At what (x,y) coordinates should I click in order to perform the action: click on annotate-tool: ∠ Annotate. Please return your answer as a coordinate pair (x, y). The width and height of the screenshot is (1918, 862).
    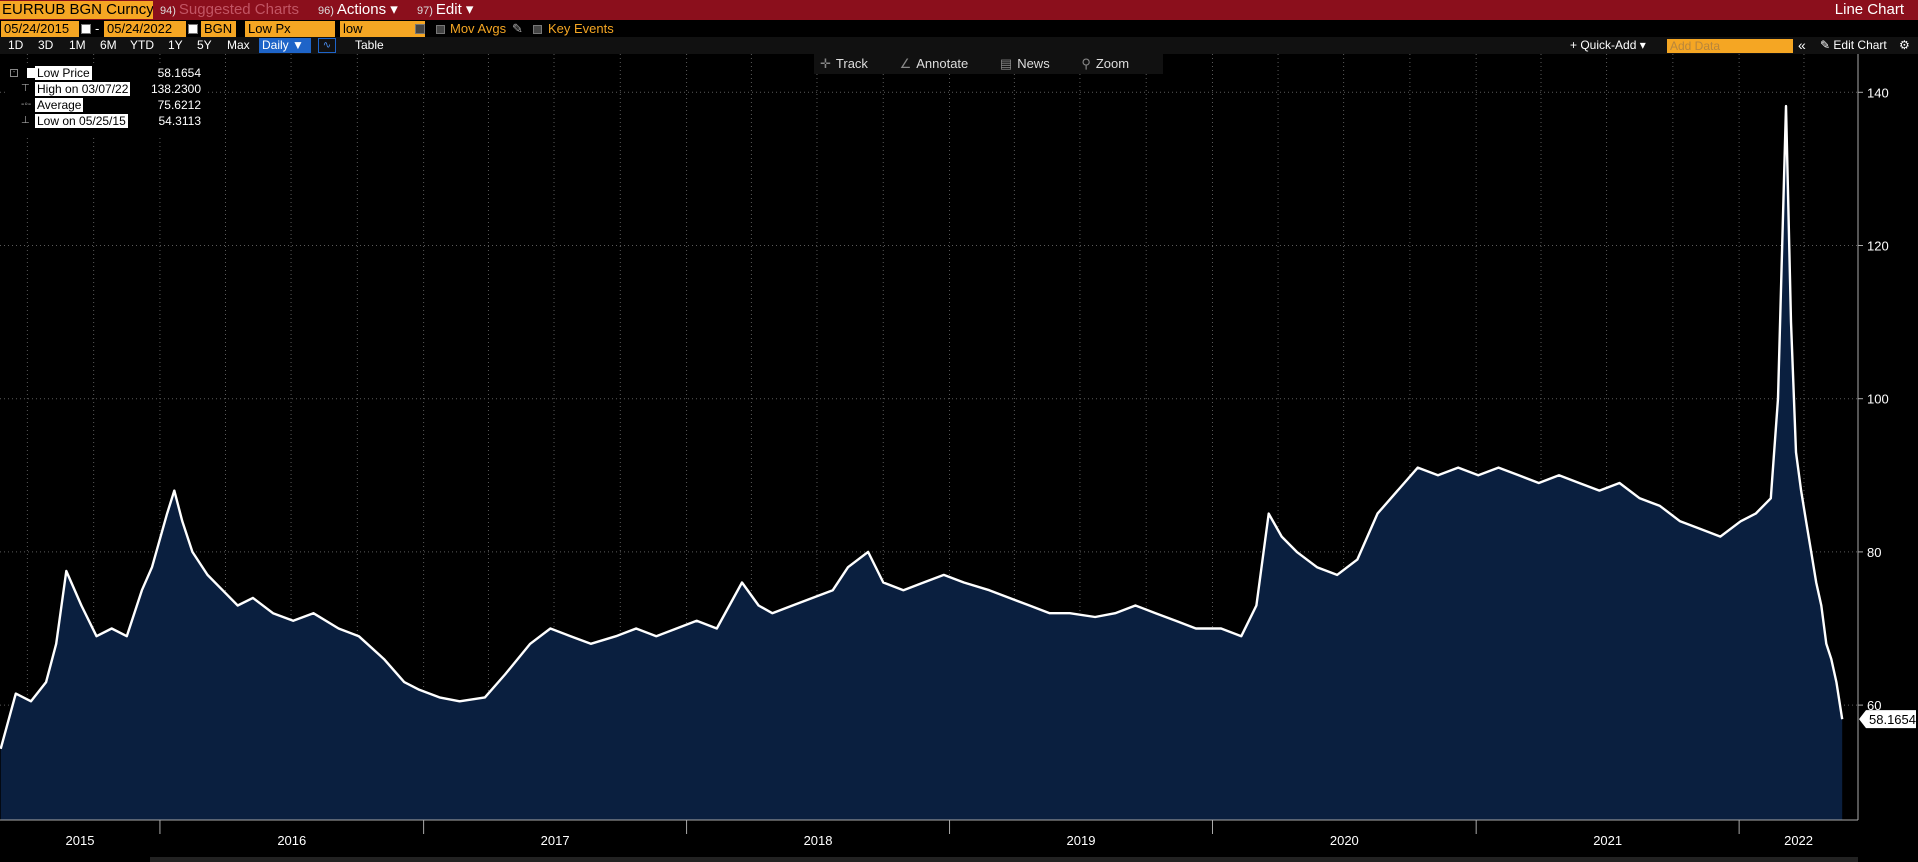
    Looking at the image, I should click on (941, 63).